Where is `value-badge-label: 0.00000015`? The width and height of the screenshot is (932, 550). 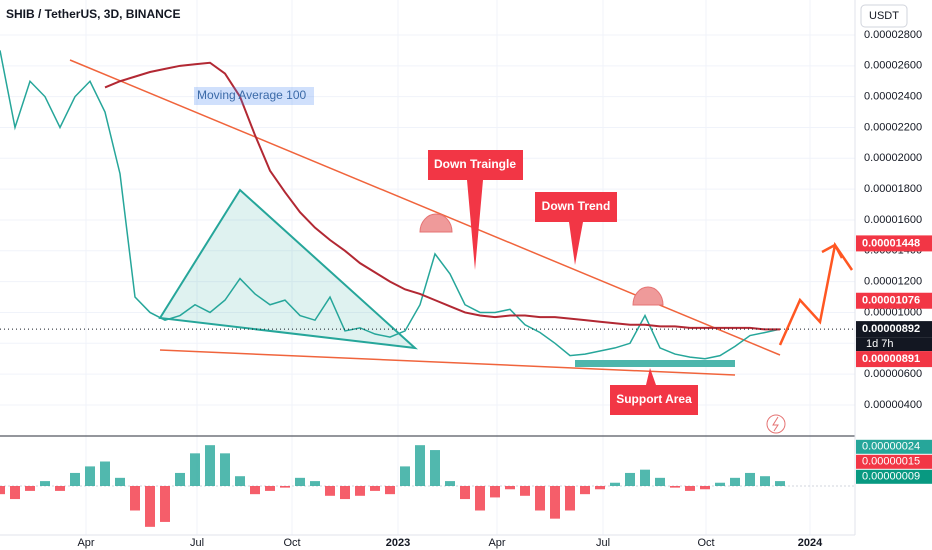 value-badge-label: 0.00000015 is located at coordinates (891, 462).